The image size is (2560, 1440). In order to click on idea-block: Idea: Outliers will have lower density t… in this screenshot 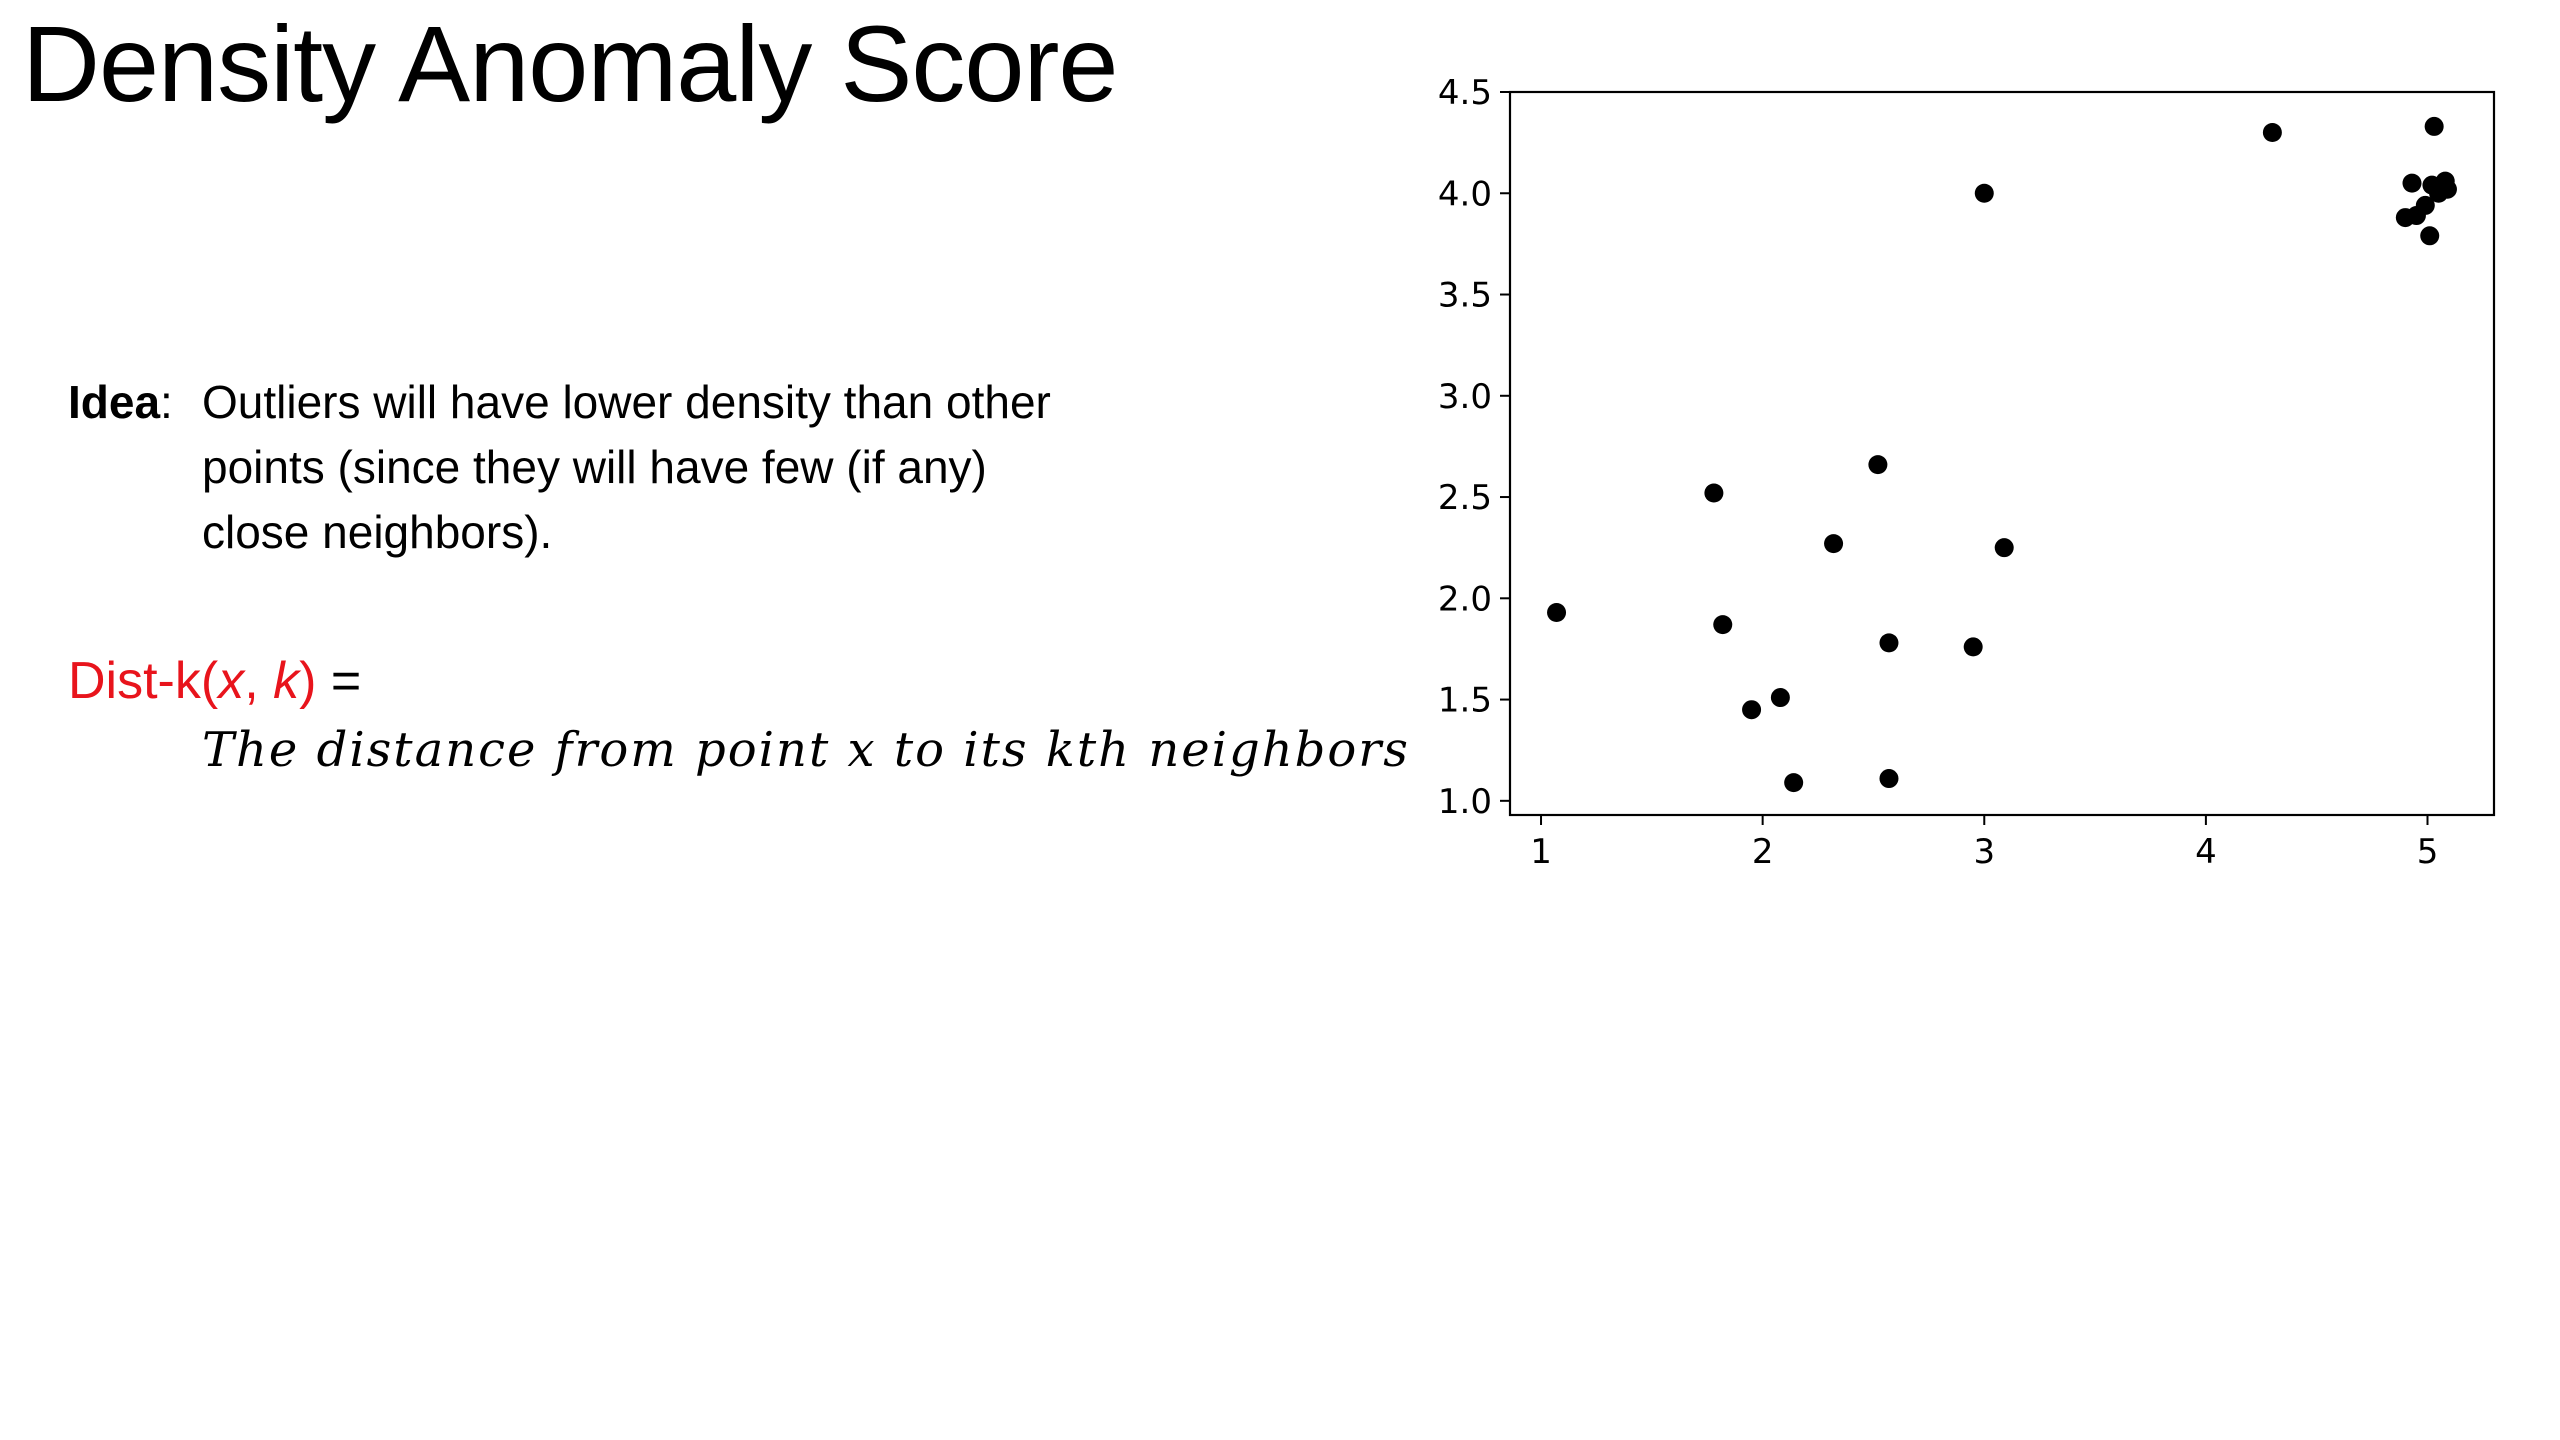, I will do `click(598, 467)`.